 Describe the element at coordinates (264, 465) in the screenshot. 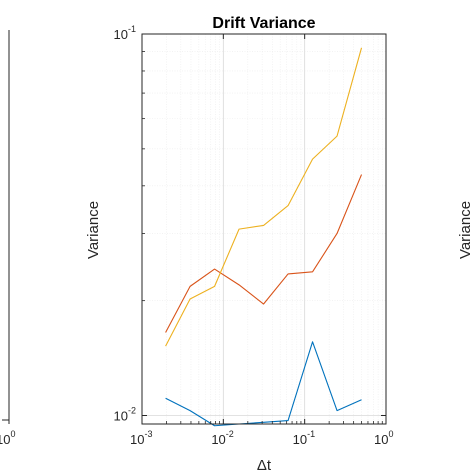

I see `x-axis-label: Δt` at that location.